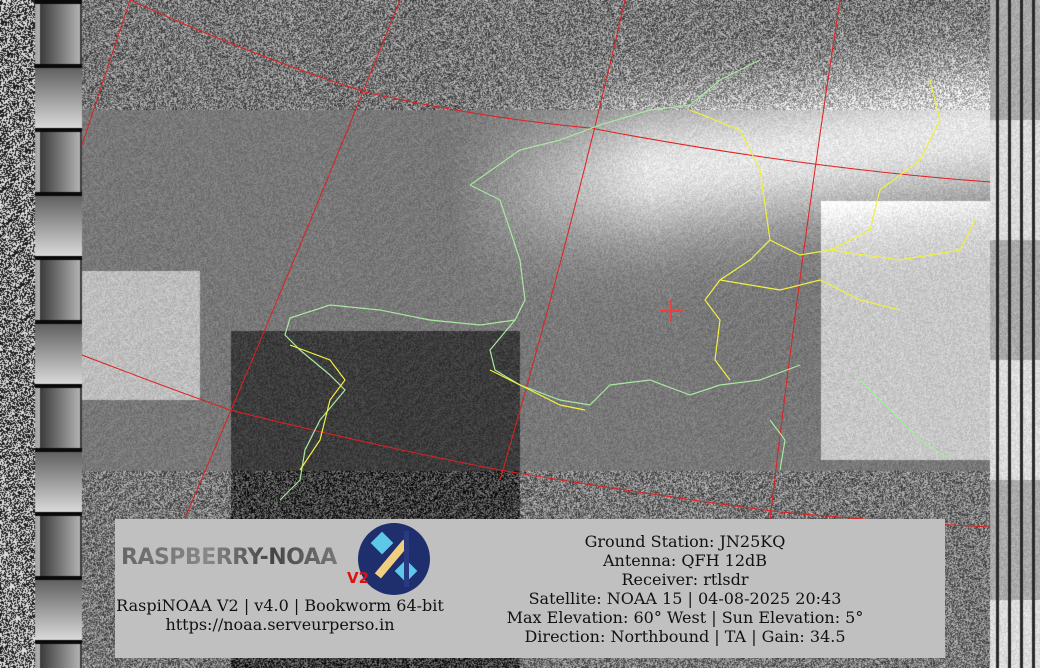 The width and height of the screenshot is (1040, 668). Describe the element at coordinates (685, 636) in the screenshot. I see `direction: Direction: Northbound | TA | Gain: 34.5` at that location.